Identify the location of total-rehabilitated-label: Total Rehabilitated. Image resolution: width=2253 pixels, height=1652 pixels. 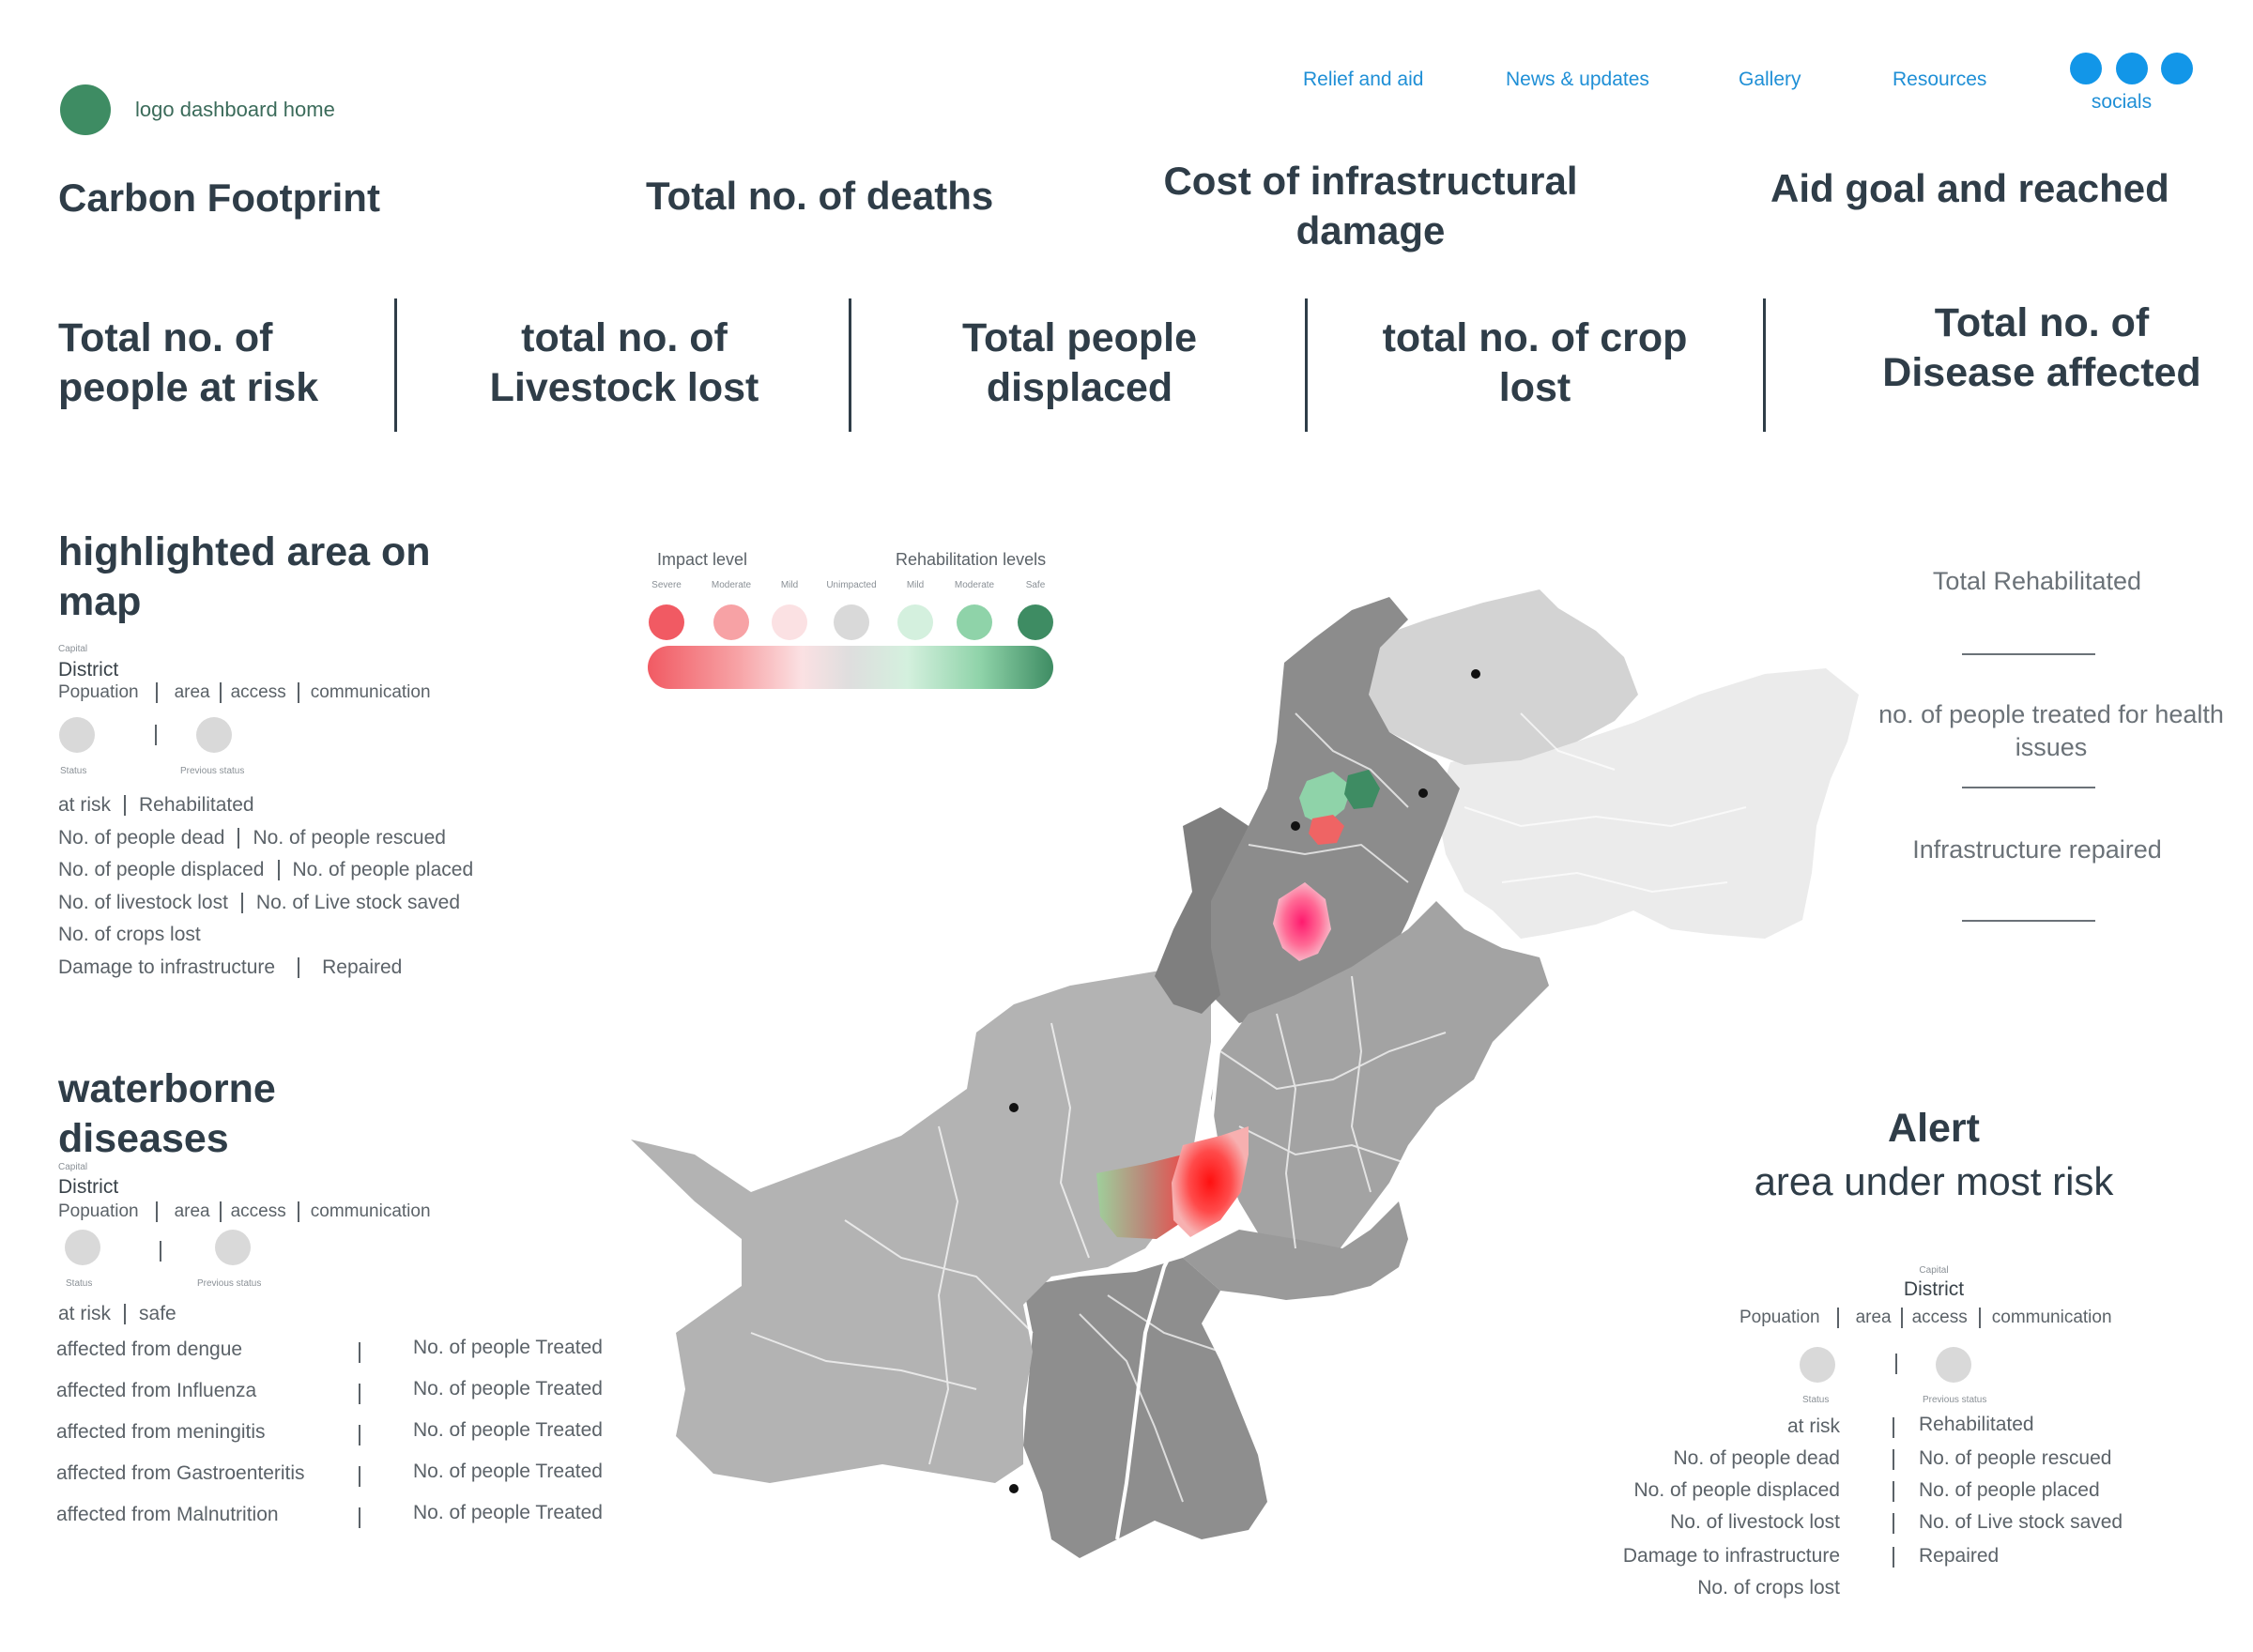
(2037, 581).